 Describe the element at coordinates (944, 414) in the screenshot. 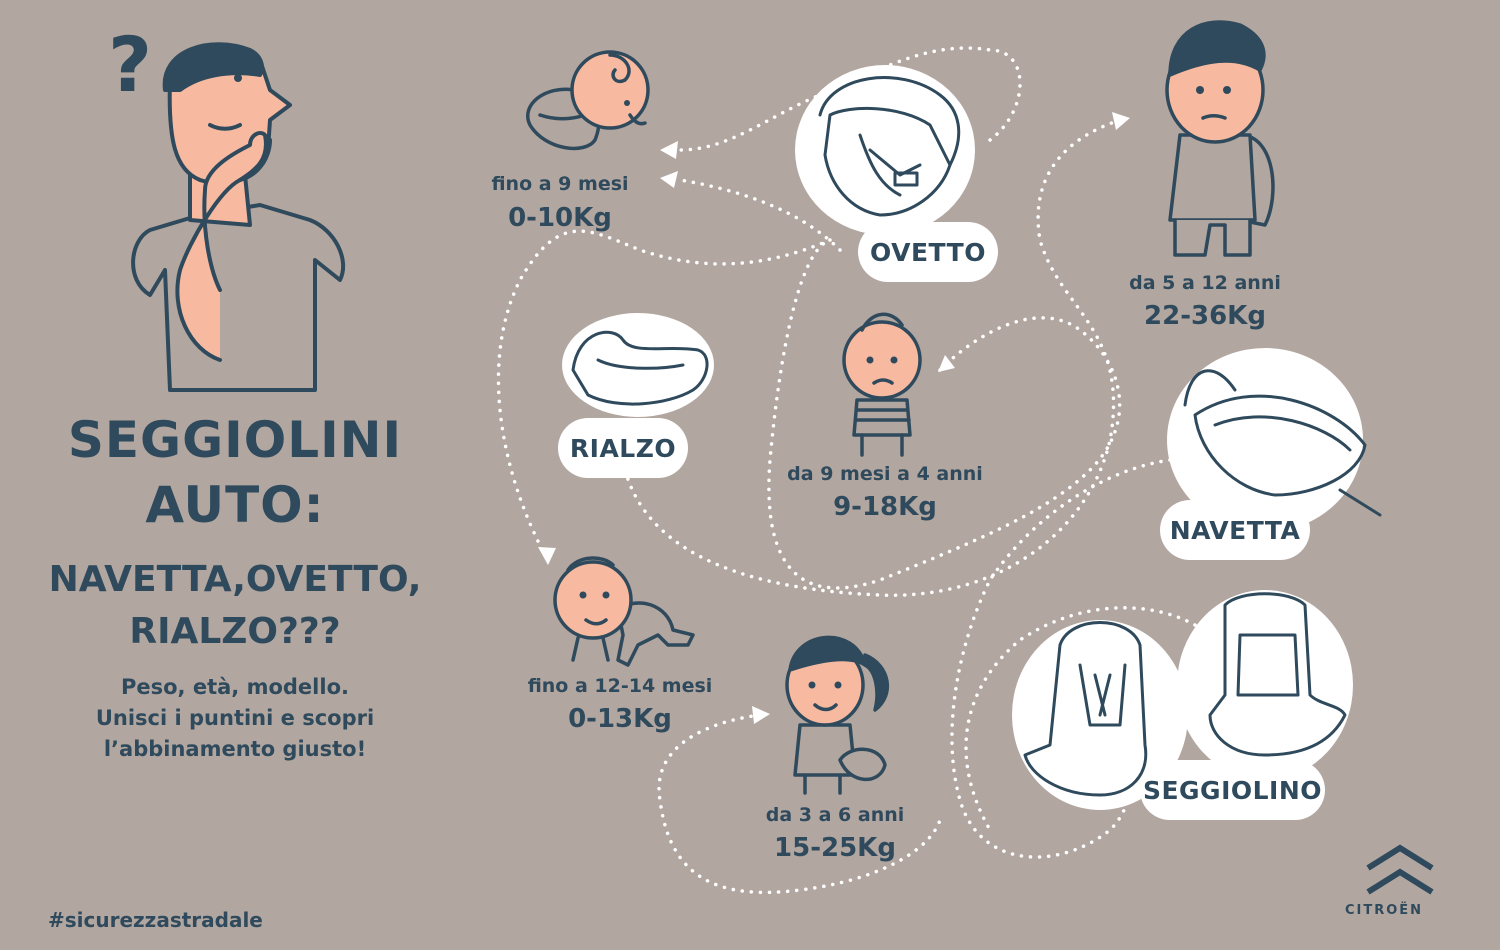

I see `path-toddler-loop` at that location.